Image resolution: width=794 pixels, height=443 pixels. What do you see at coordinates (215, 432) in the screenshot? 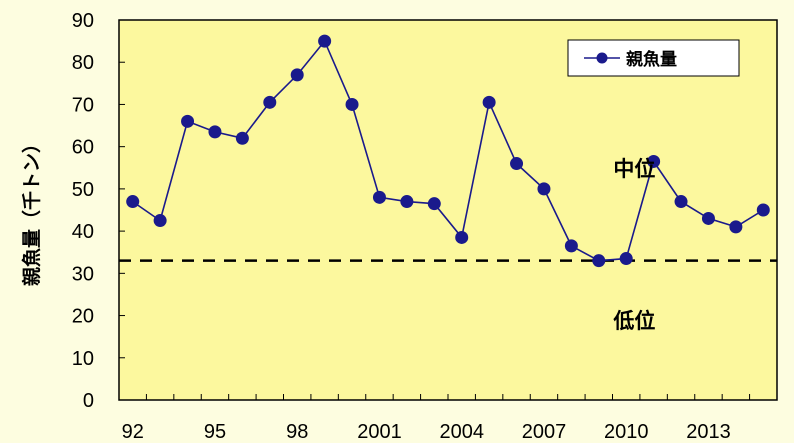
I see `x-tick-label: 95` at bounding box center [215, 432].